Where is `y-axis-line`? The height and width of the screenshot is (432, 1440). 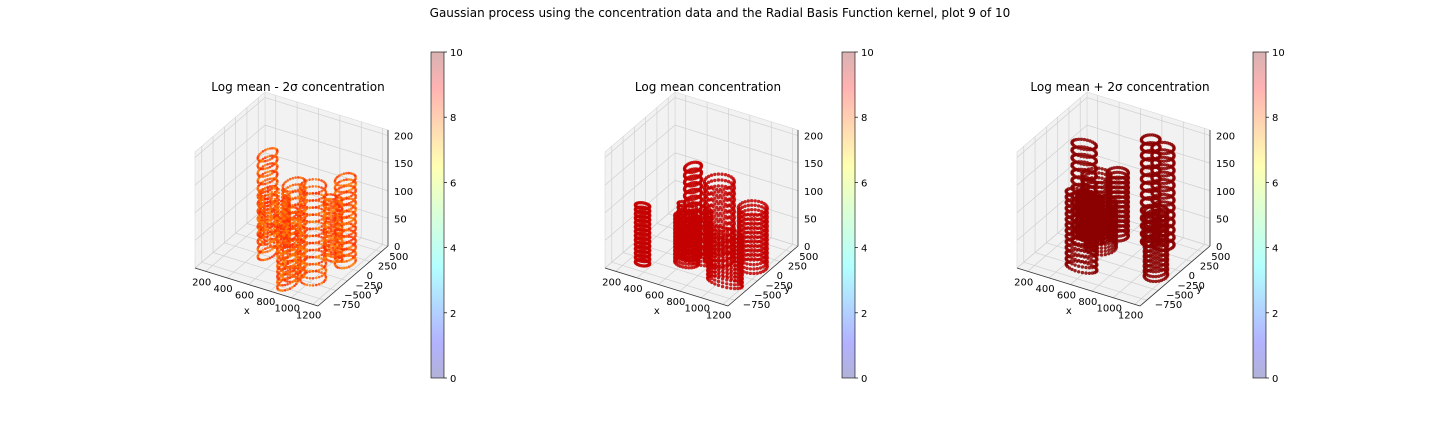
y-axis-line is located at coordinates (353, 276).